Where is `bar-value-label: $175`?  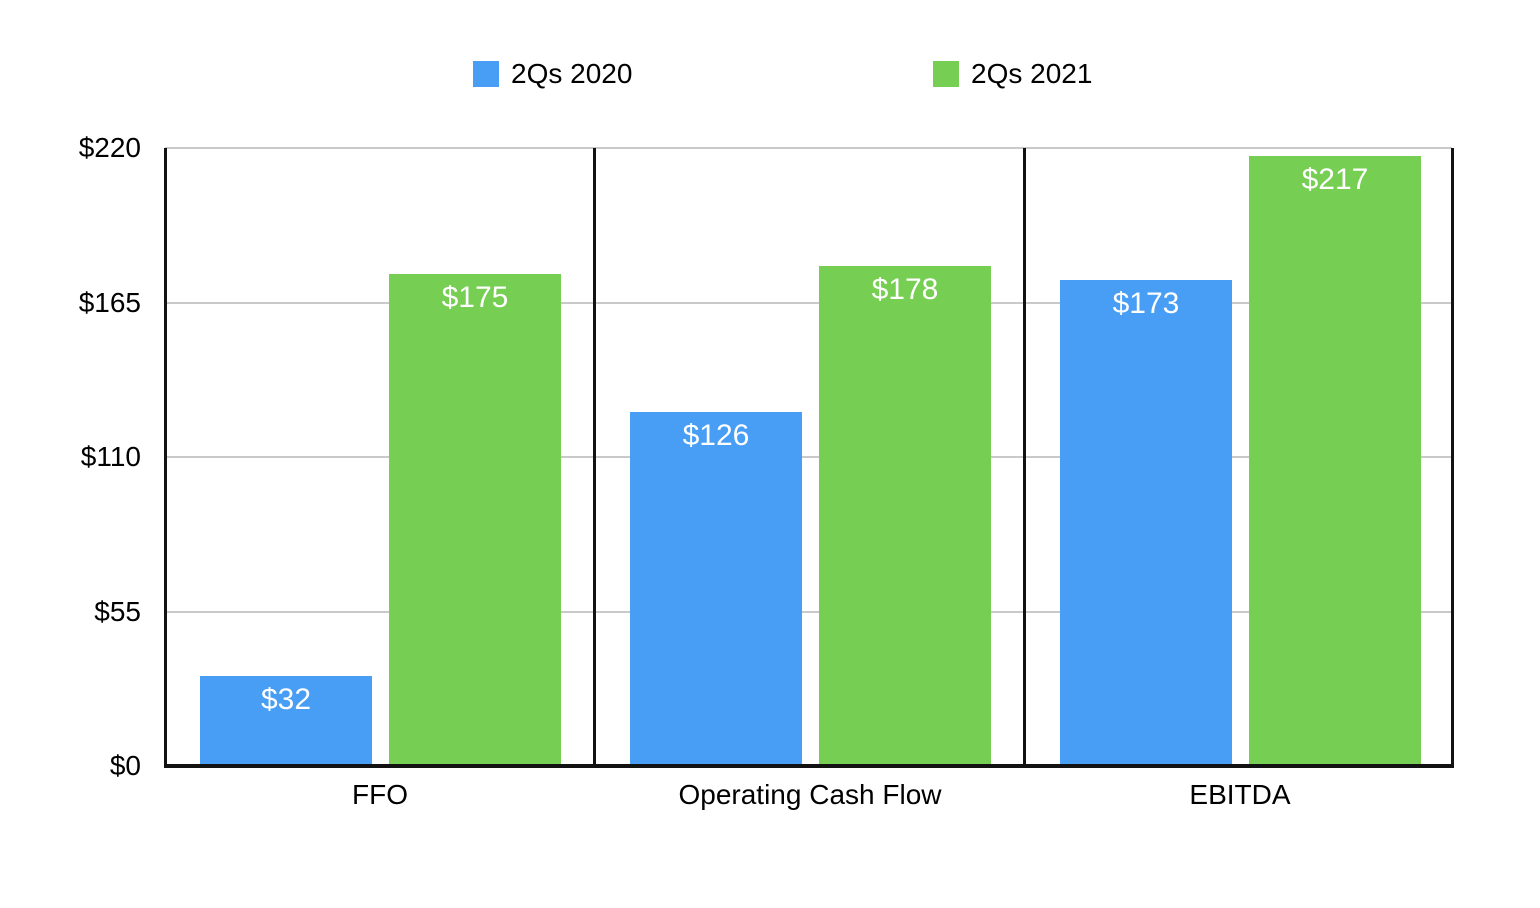
bar-value-label: $175 is located at coordinates (475, 298).